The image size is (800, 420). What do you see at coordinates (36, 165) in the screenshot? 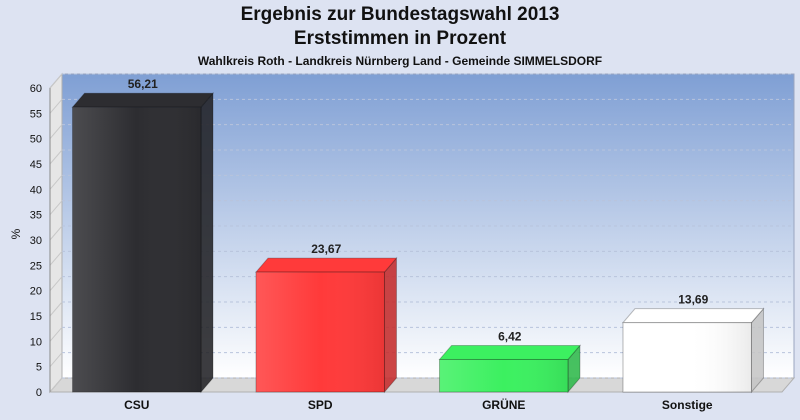
I see `y-tick-label: 45` at bounding box center [36, 165].